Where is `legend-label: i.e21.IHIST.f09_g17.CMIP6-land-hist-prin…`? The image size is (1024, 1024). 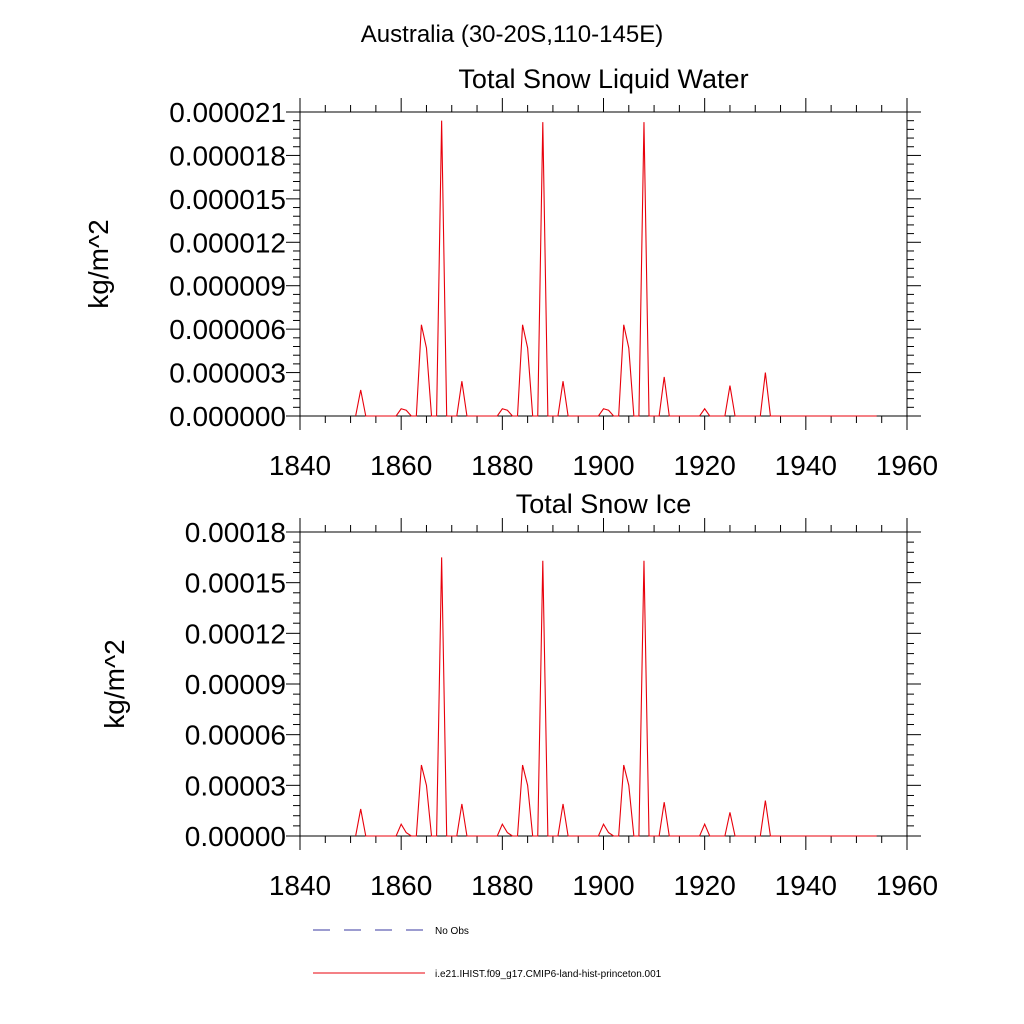 legend-label: i.e21.IHIST.f09_g17.CMIP6-land-hist-prin… is located at coordinates (548, 974).